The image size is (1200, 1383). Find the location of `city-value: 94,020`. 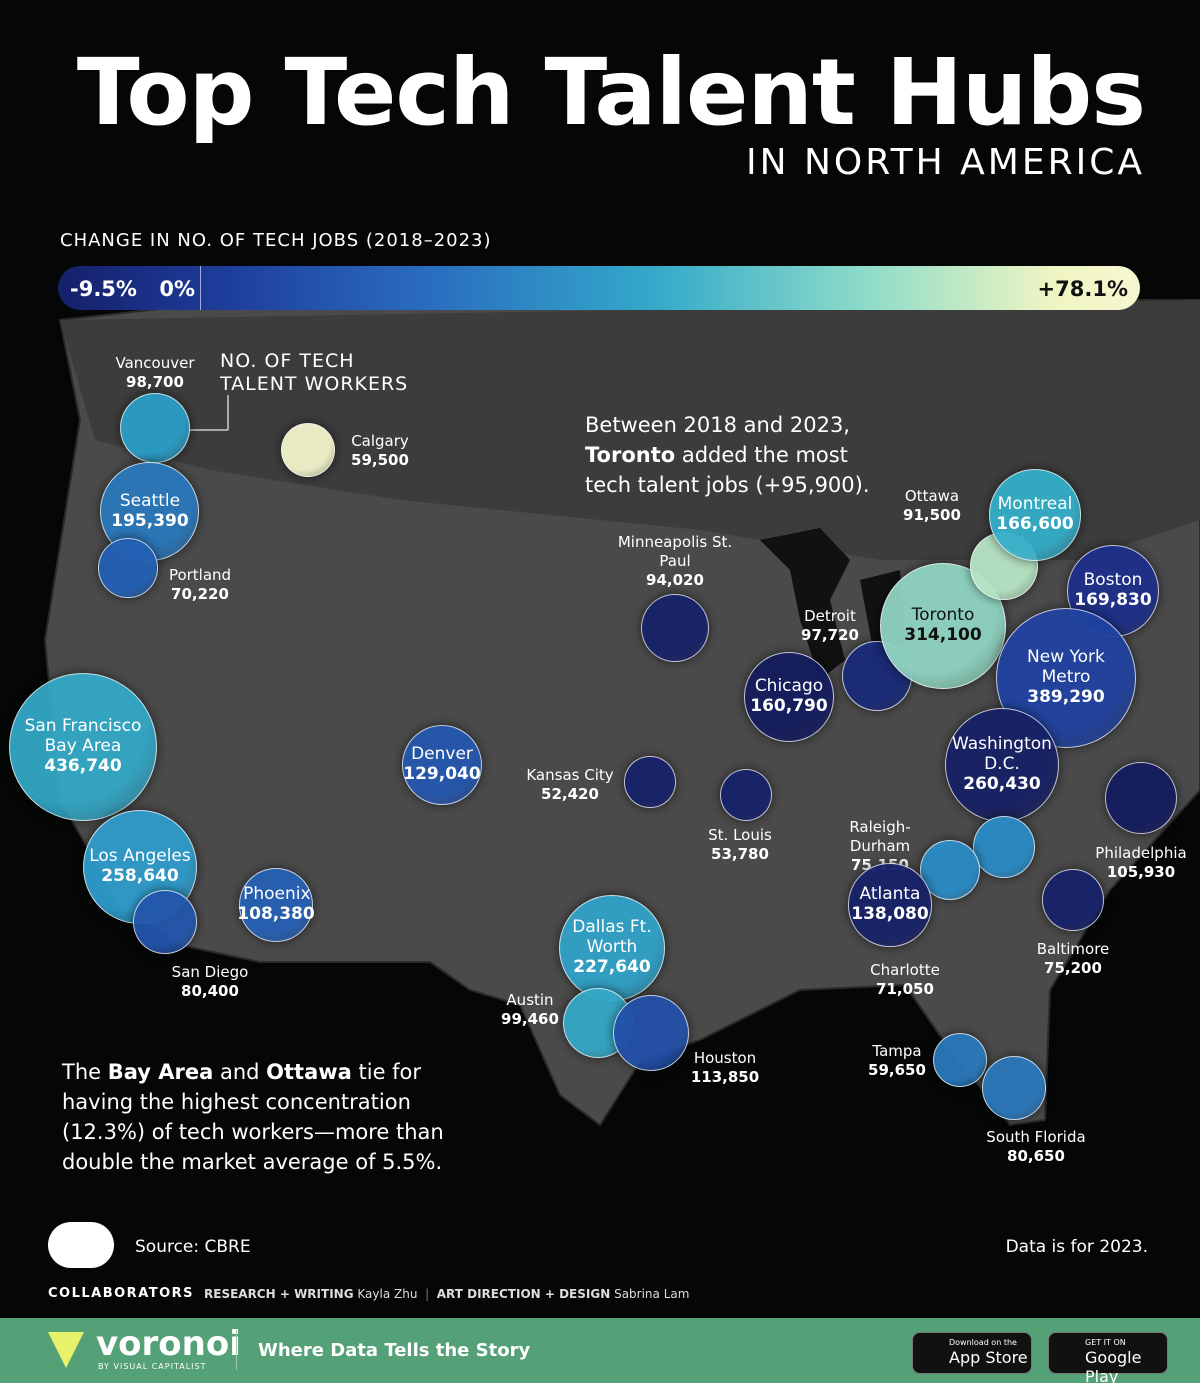

city-value: 94,020 is located at coordinates (675, 580).